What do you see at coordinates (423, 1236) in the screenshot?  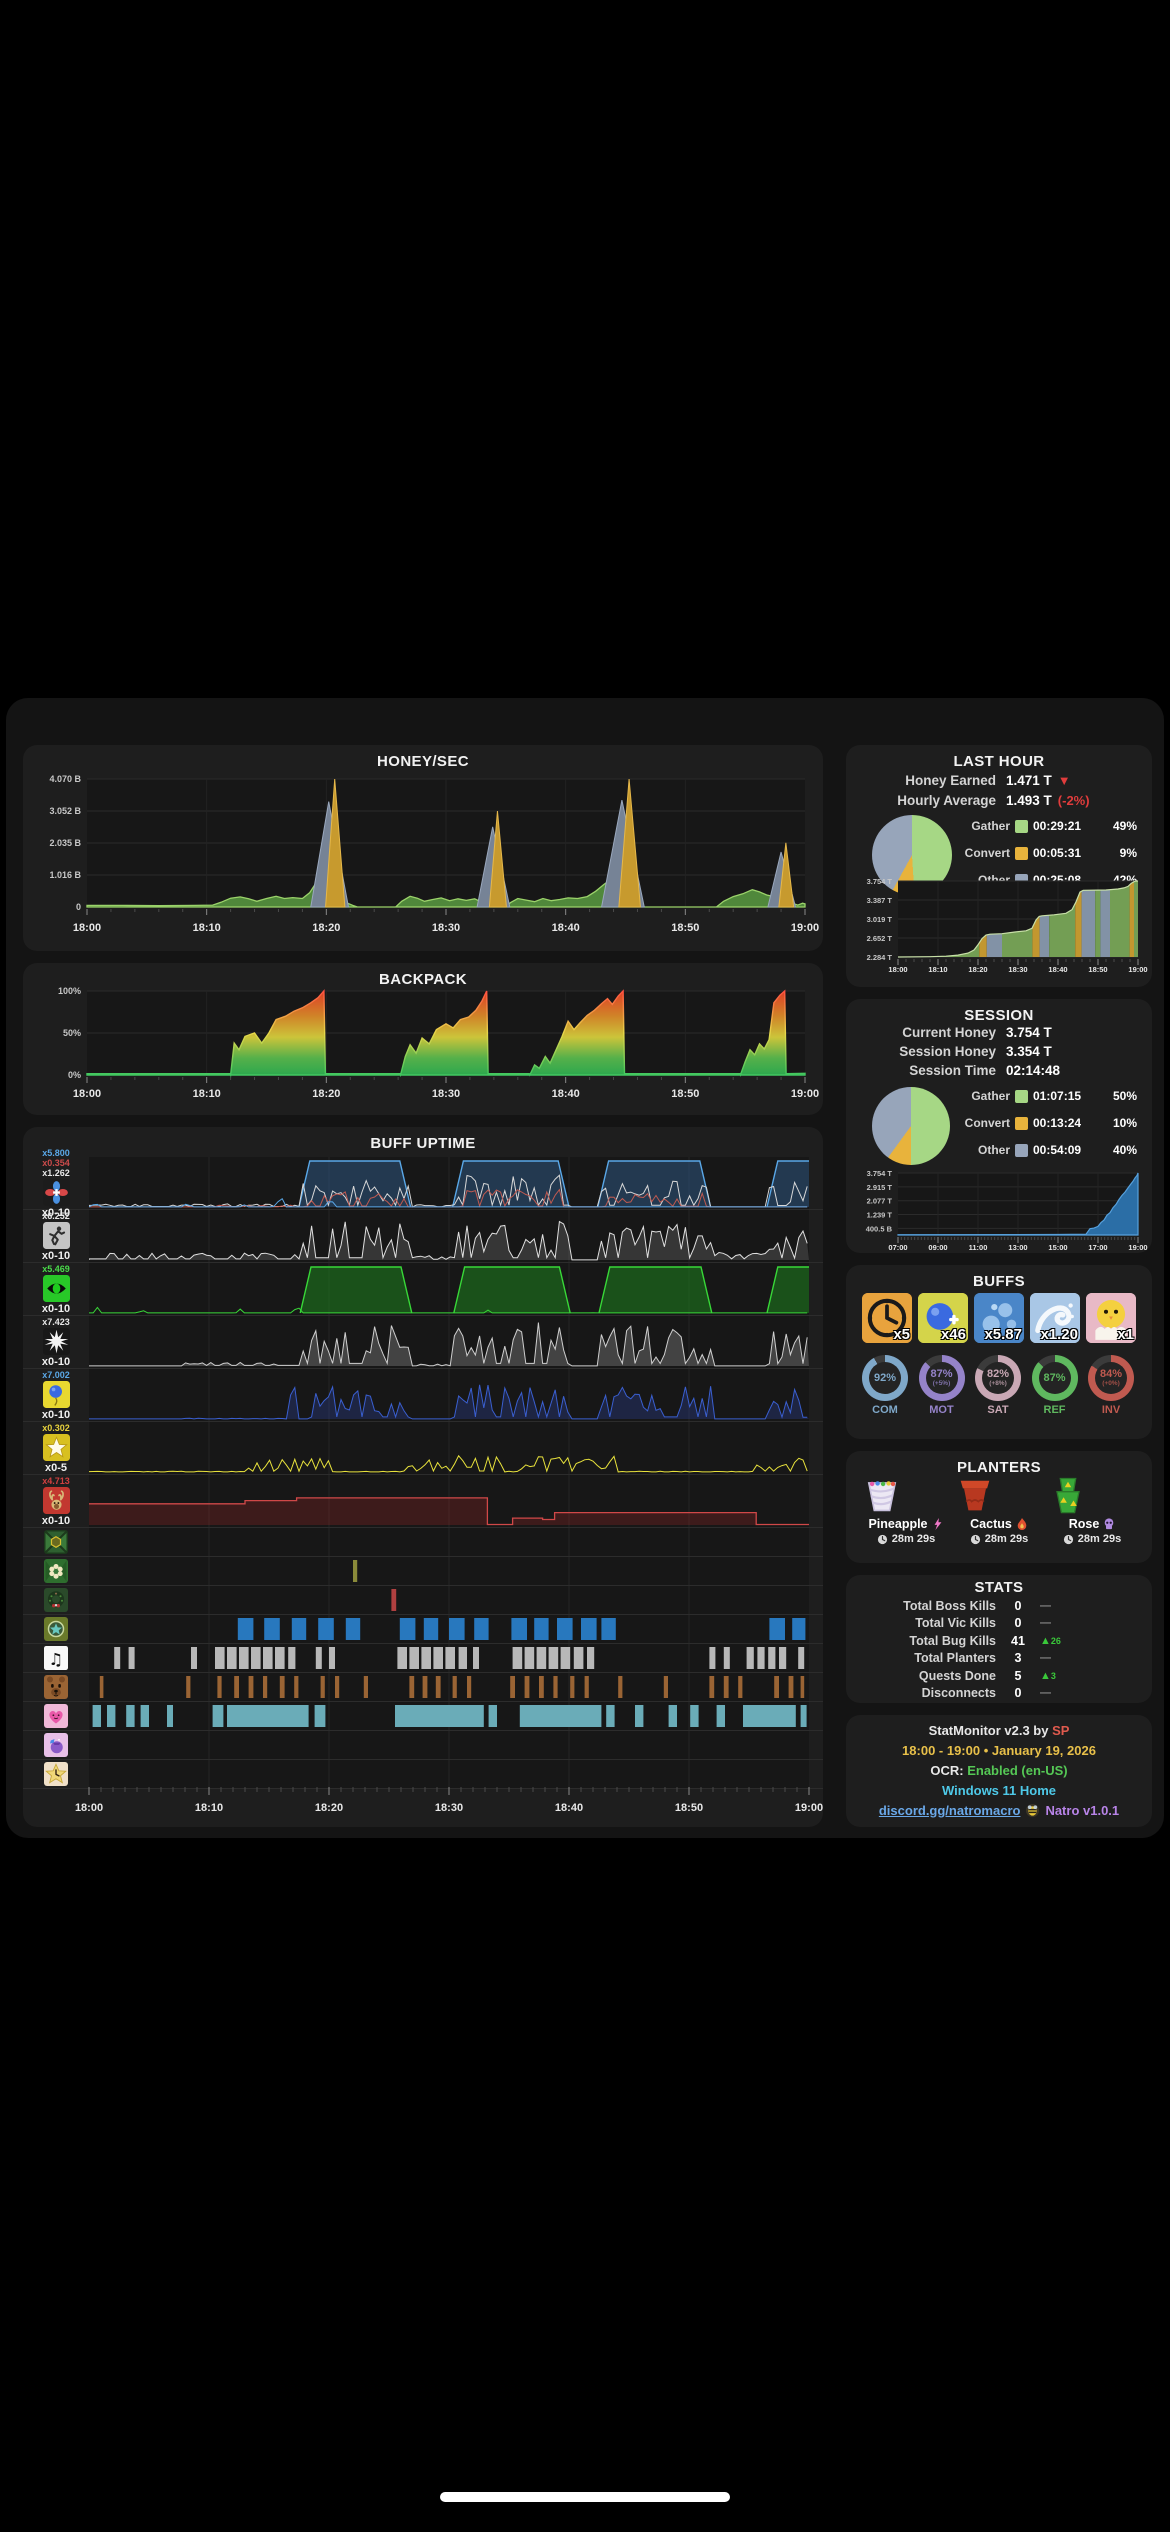 I see `buff-row-running-man: x6.252 x0-10` at bounding box center [423, 1236].